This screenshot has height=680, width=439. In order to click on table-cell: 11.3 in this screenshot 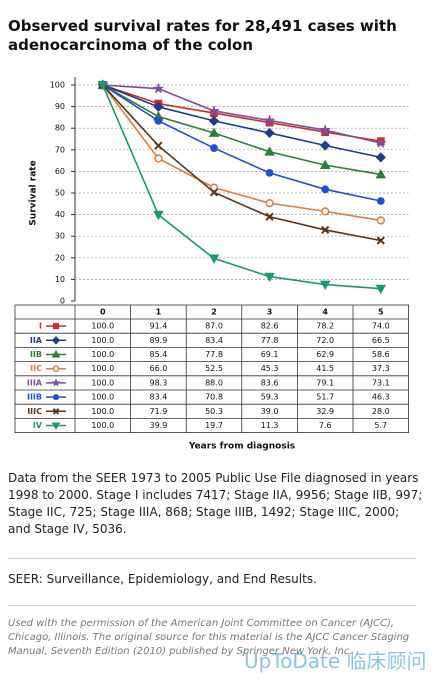, I will do `click(270, 425)`.